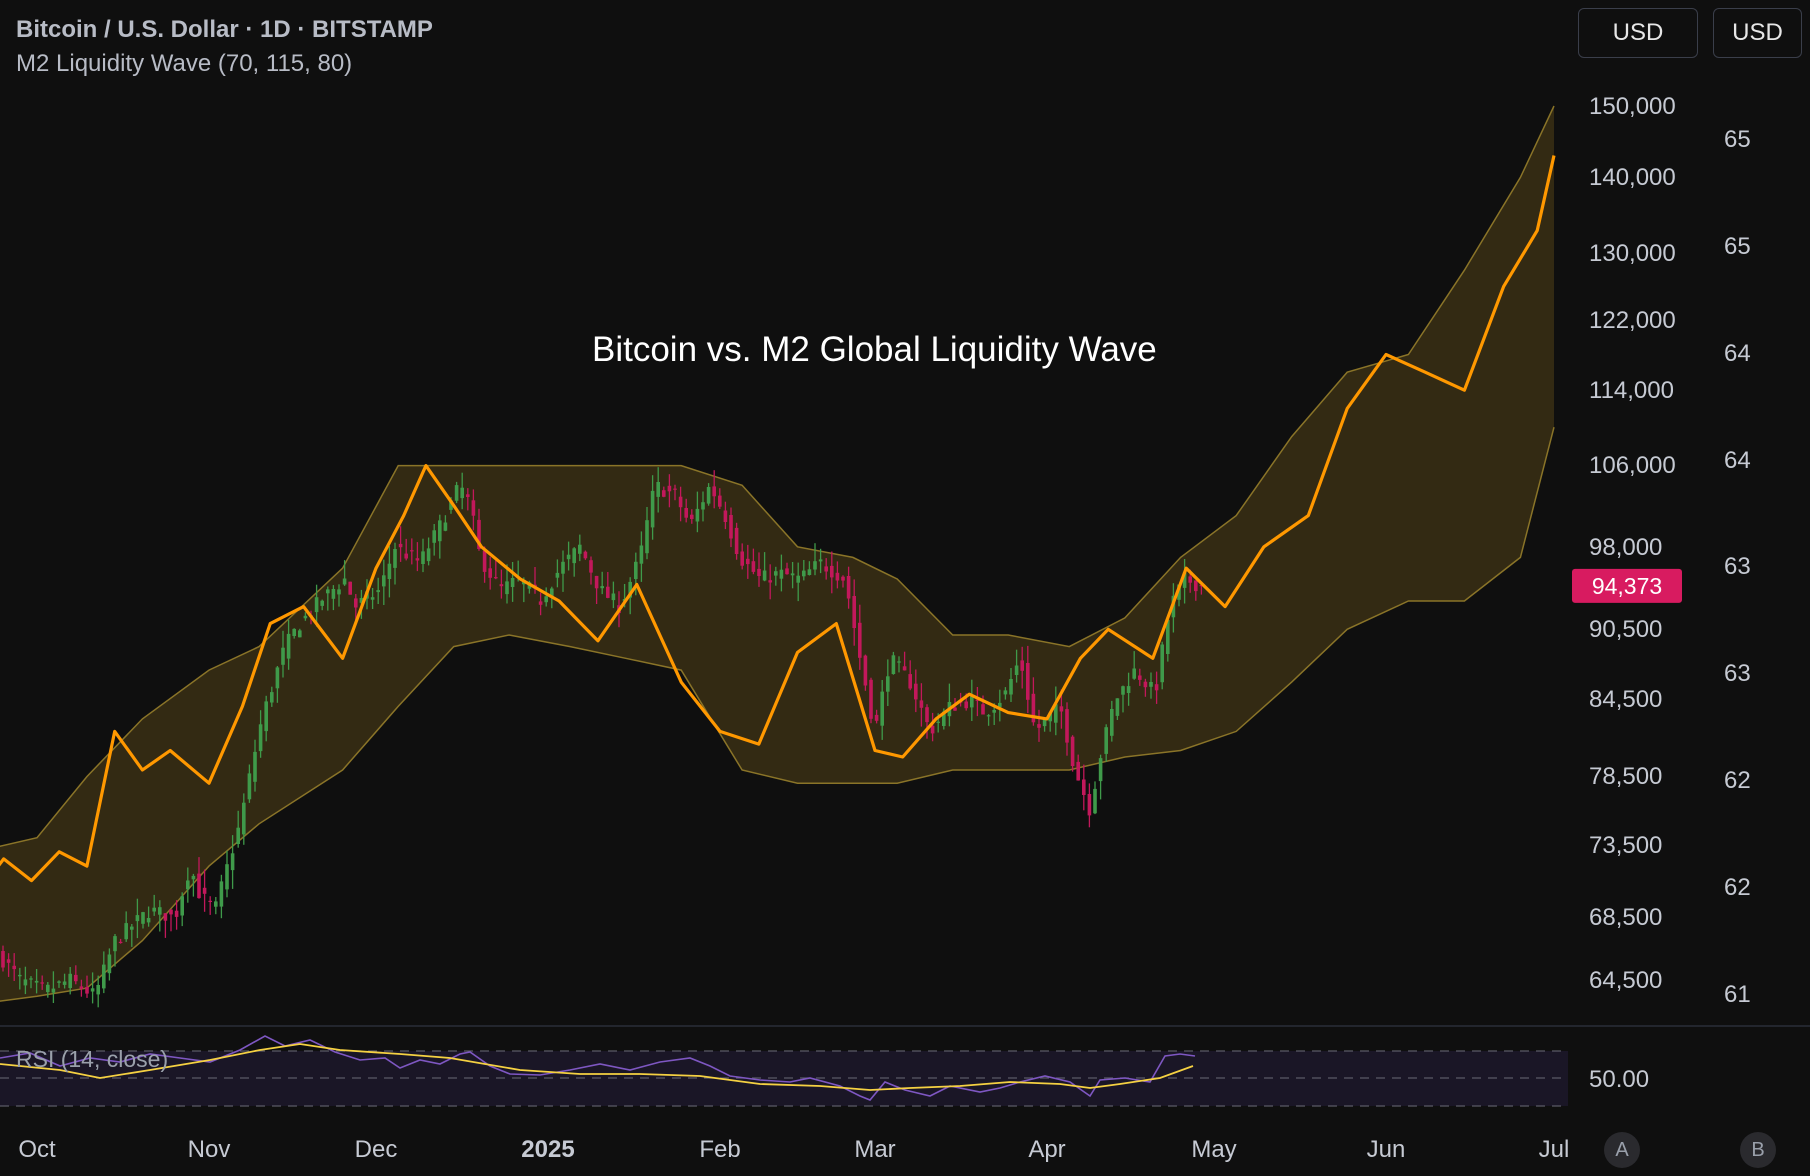 The width and height of the screenshot is (1810, 1176). Describe the element at coordinates (1737, 566) in the screenshot. I see `m2-axis-tick: 63` at that location.